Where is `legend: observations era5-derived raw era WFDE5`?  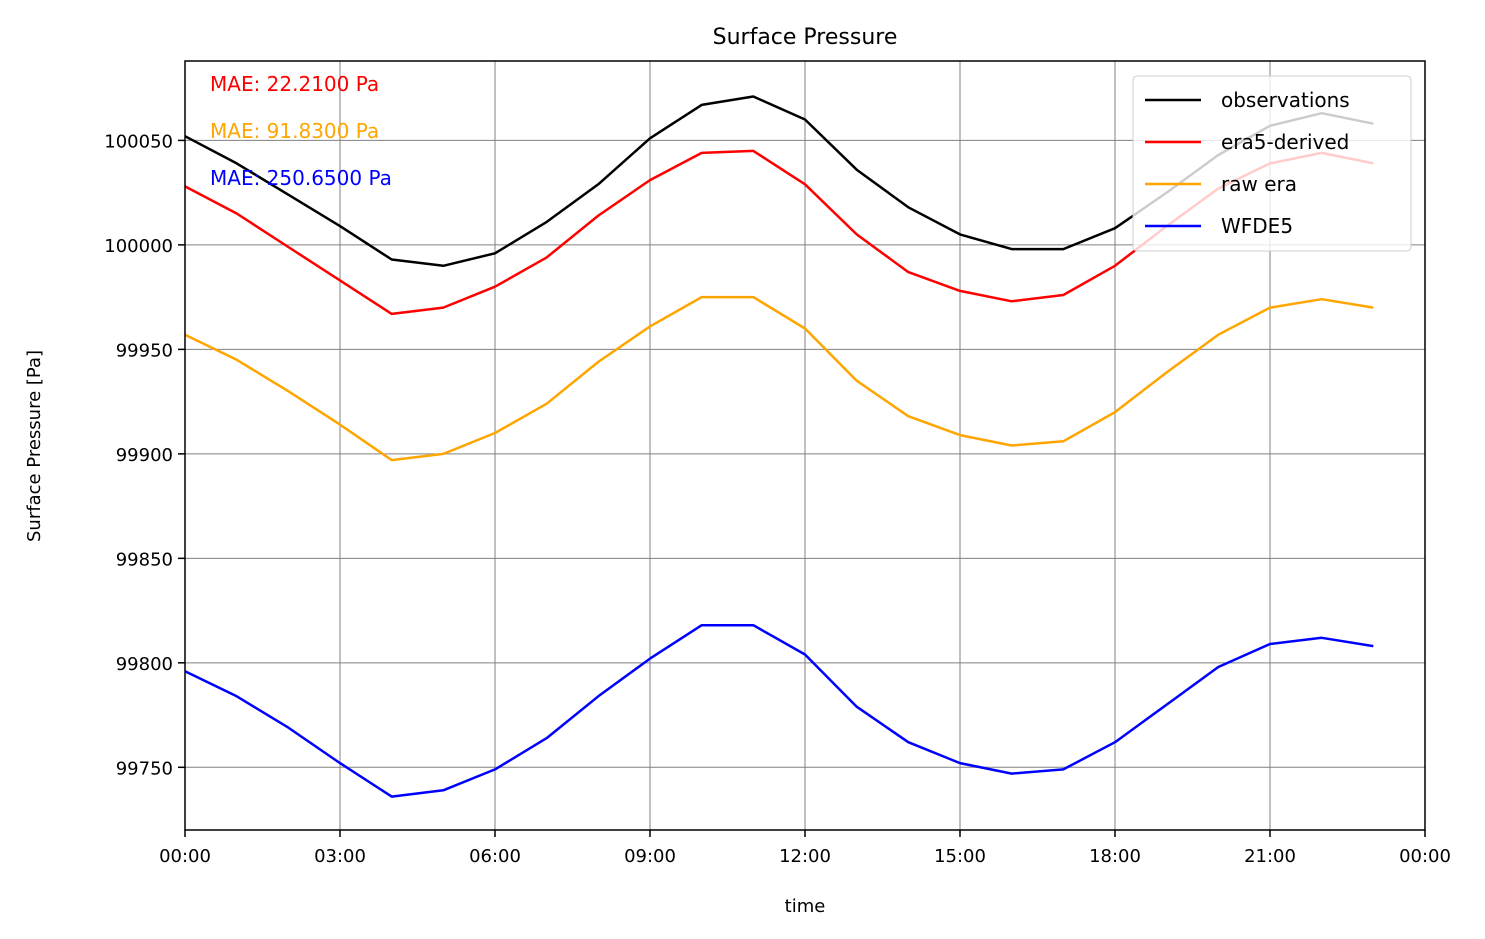
legend: observations era5-derived raw era WFDE5 is located at coordinates (1272, 163).